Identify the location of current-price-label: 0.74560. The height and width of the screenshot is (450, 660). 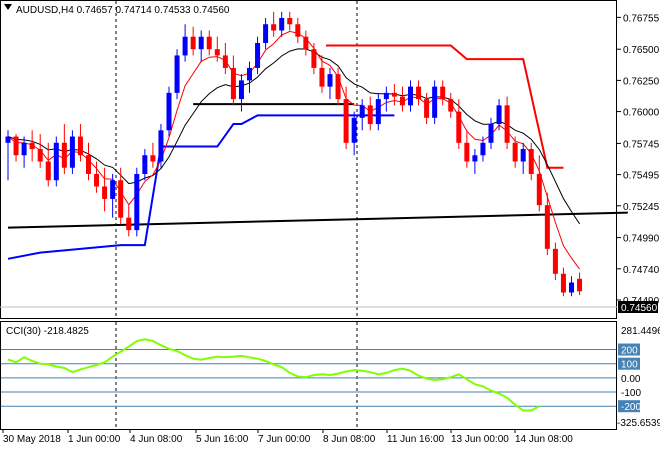
(639, 308).